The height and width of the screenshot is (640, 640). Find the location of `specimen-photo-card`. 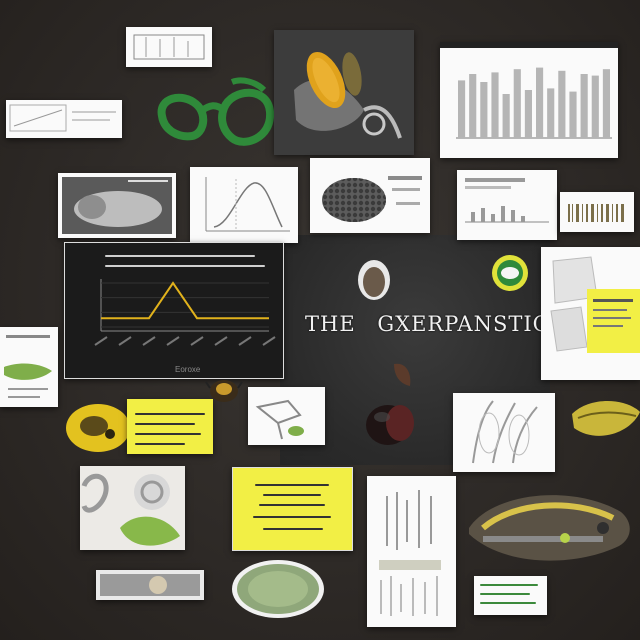

specimen-photo-card is located at coordinates (117, 205).